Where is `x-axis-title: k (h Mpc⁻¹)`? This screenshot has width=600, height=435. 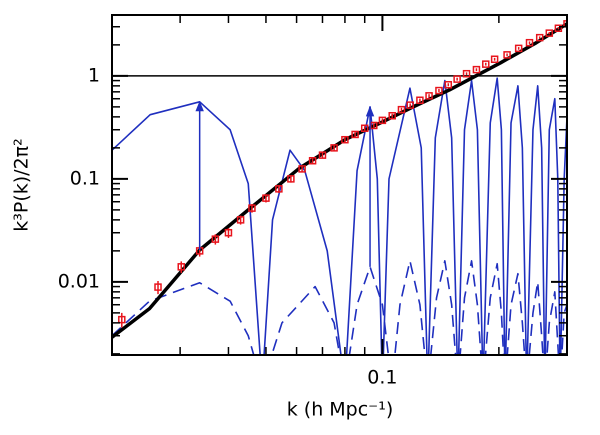 x-axis-title: k (h Mpc⁻¹) is located at coordinates (340, 410).